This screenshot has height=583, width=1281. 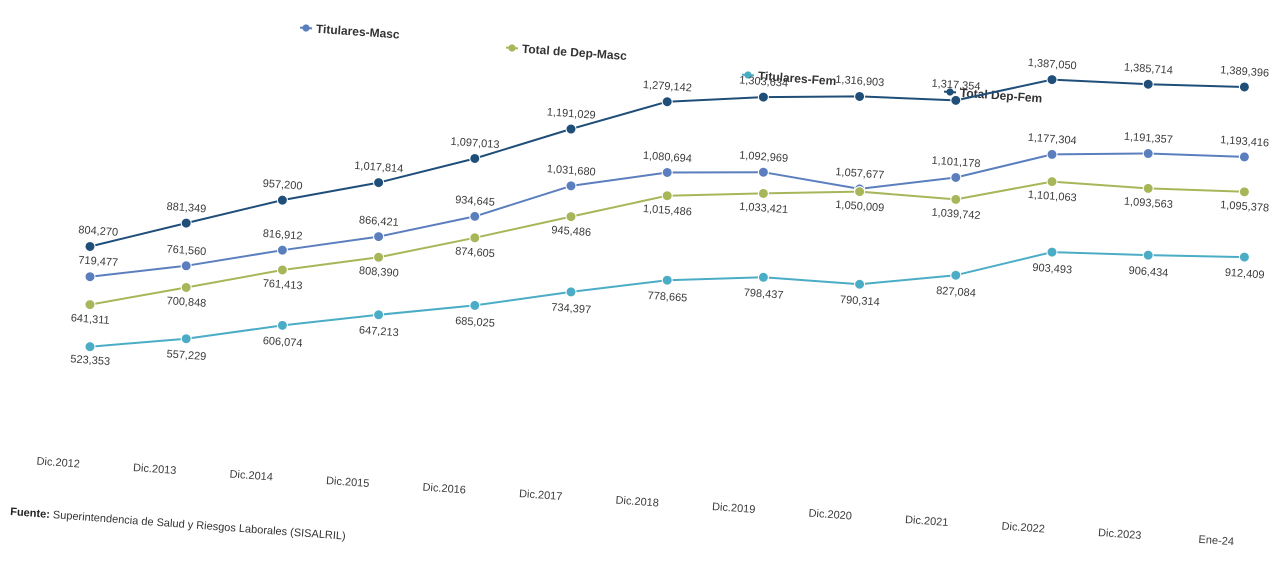 What do you see at coordinates (1216, 541) in the screenshot?
I see `category-label: Ene-24` at bounding box center [1216, 541].